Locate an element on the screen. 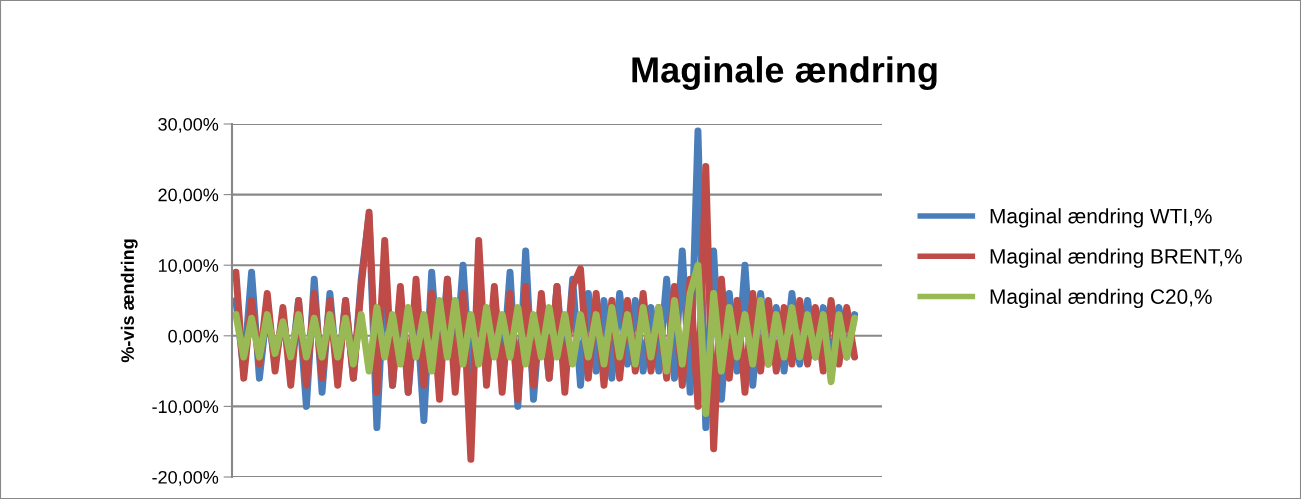  legend-label: Maginal ændring C20,% is located at coordinates (1101, 298).